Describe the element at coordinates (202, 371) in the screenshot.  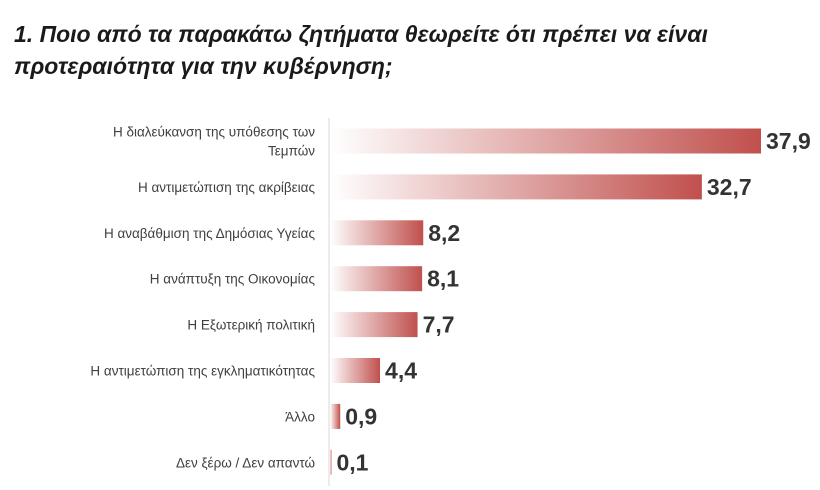
I see `category-label: Η αντιμετώπιση της εγκληματικότητας` at that location.